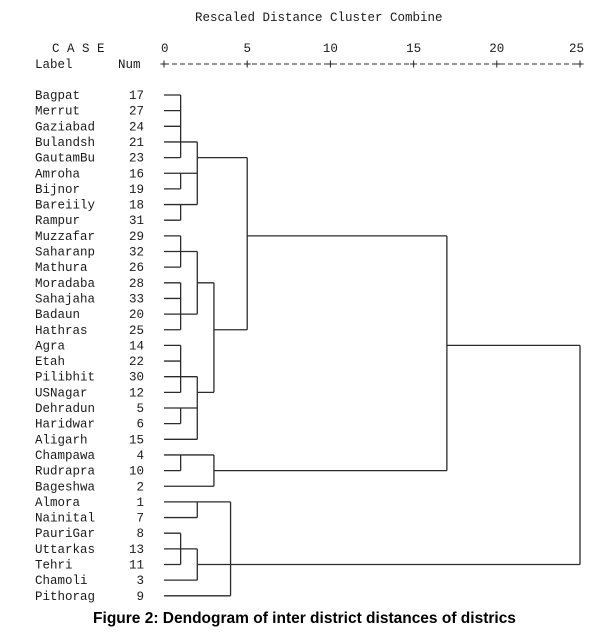 The image size is (609, 639). Describe the element at coordinates (65, 253) in the screenshot. I see `leaf-label: Saharanp` at that location.